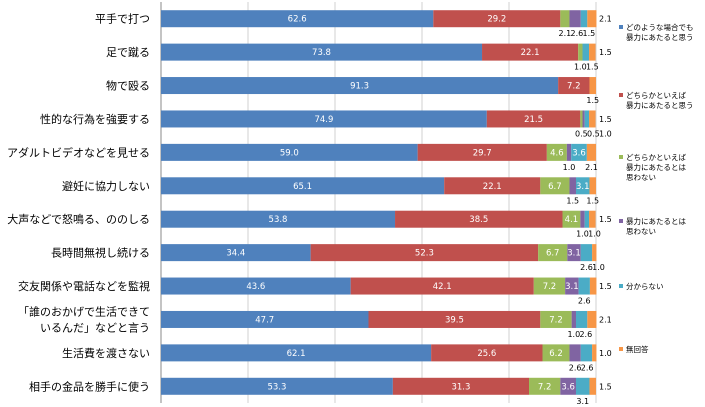  I want to click on data-label: 52.3, so click(424, 254).